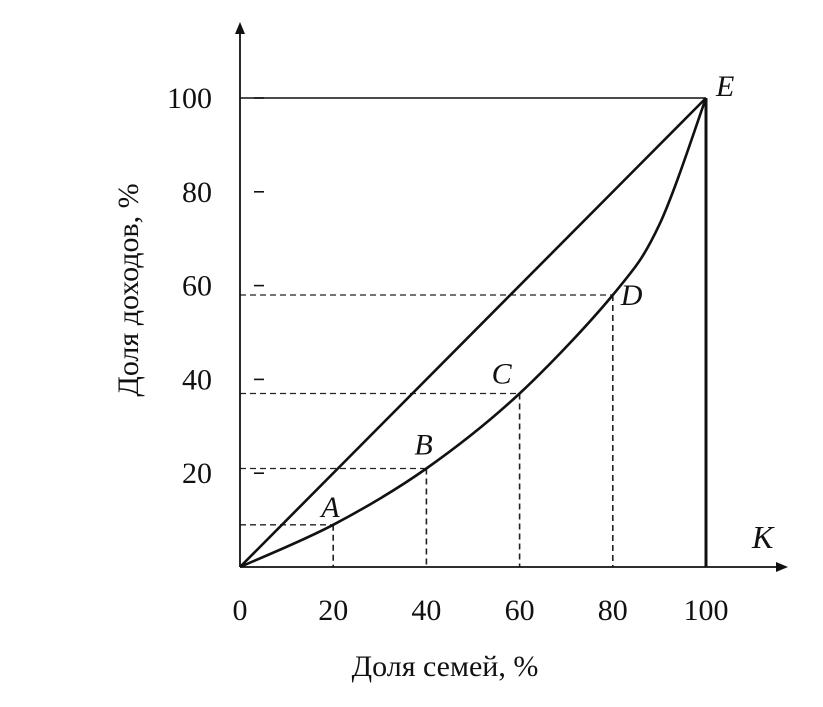 The width and height of the screenshot is (823, 707). I want to click on point-label-b: B, so click(423, 445).